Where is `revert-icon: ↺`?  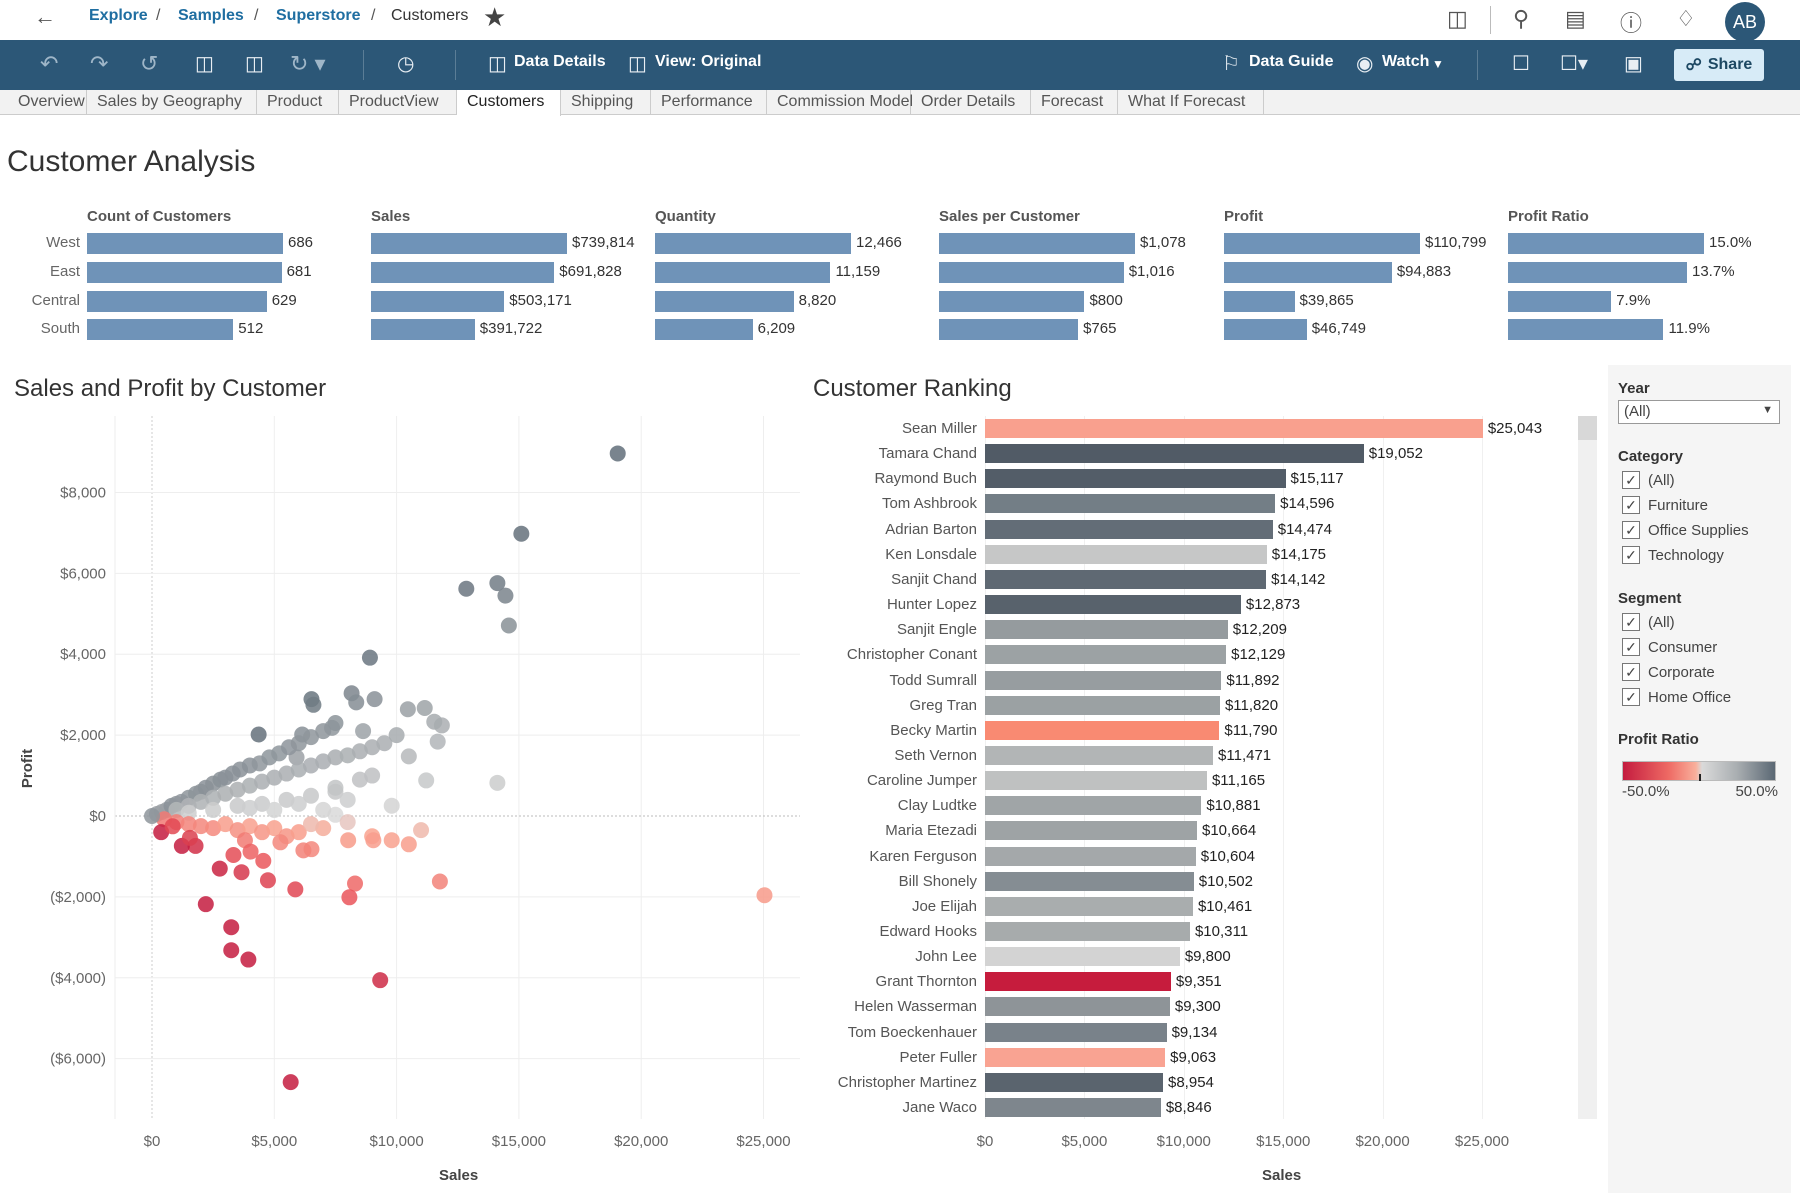 revert-icon: ↺ is located at coordinates (149, 63).